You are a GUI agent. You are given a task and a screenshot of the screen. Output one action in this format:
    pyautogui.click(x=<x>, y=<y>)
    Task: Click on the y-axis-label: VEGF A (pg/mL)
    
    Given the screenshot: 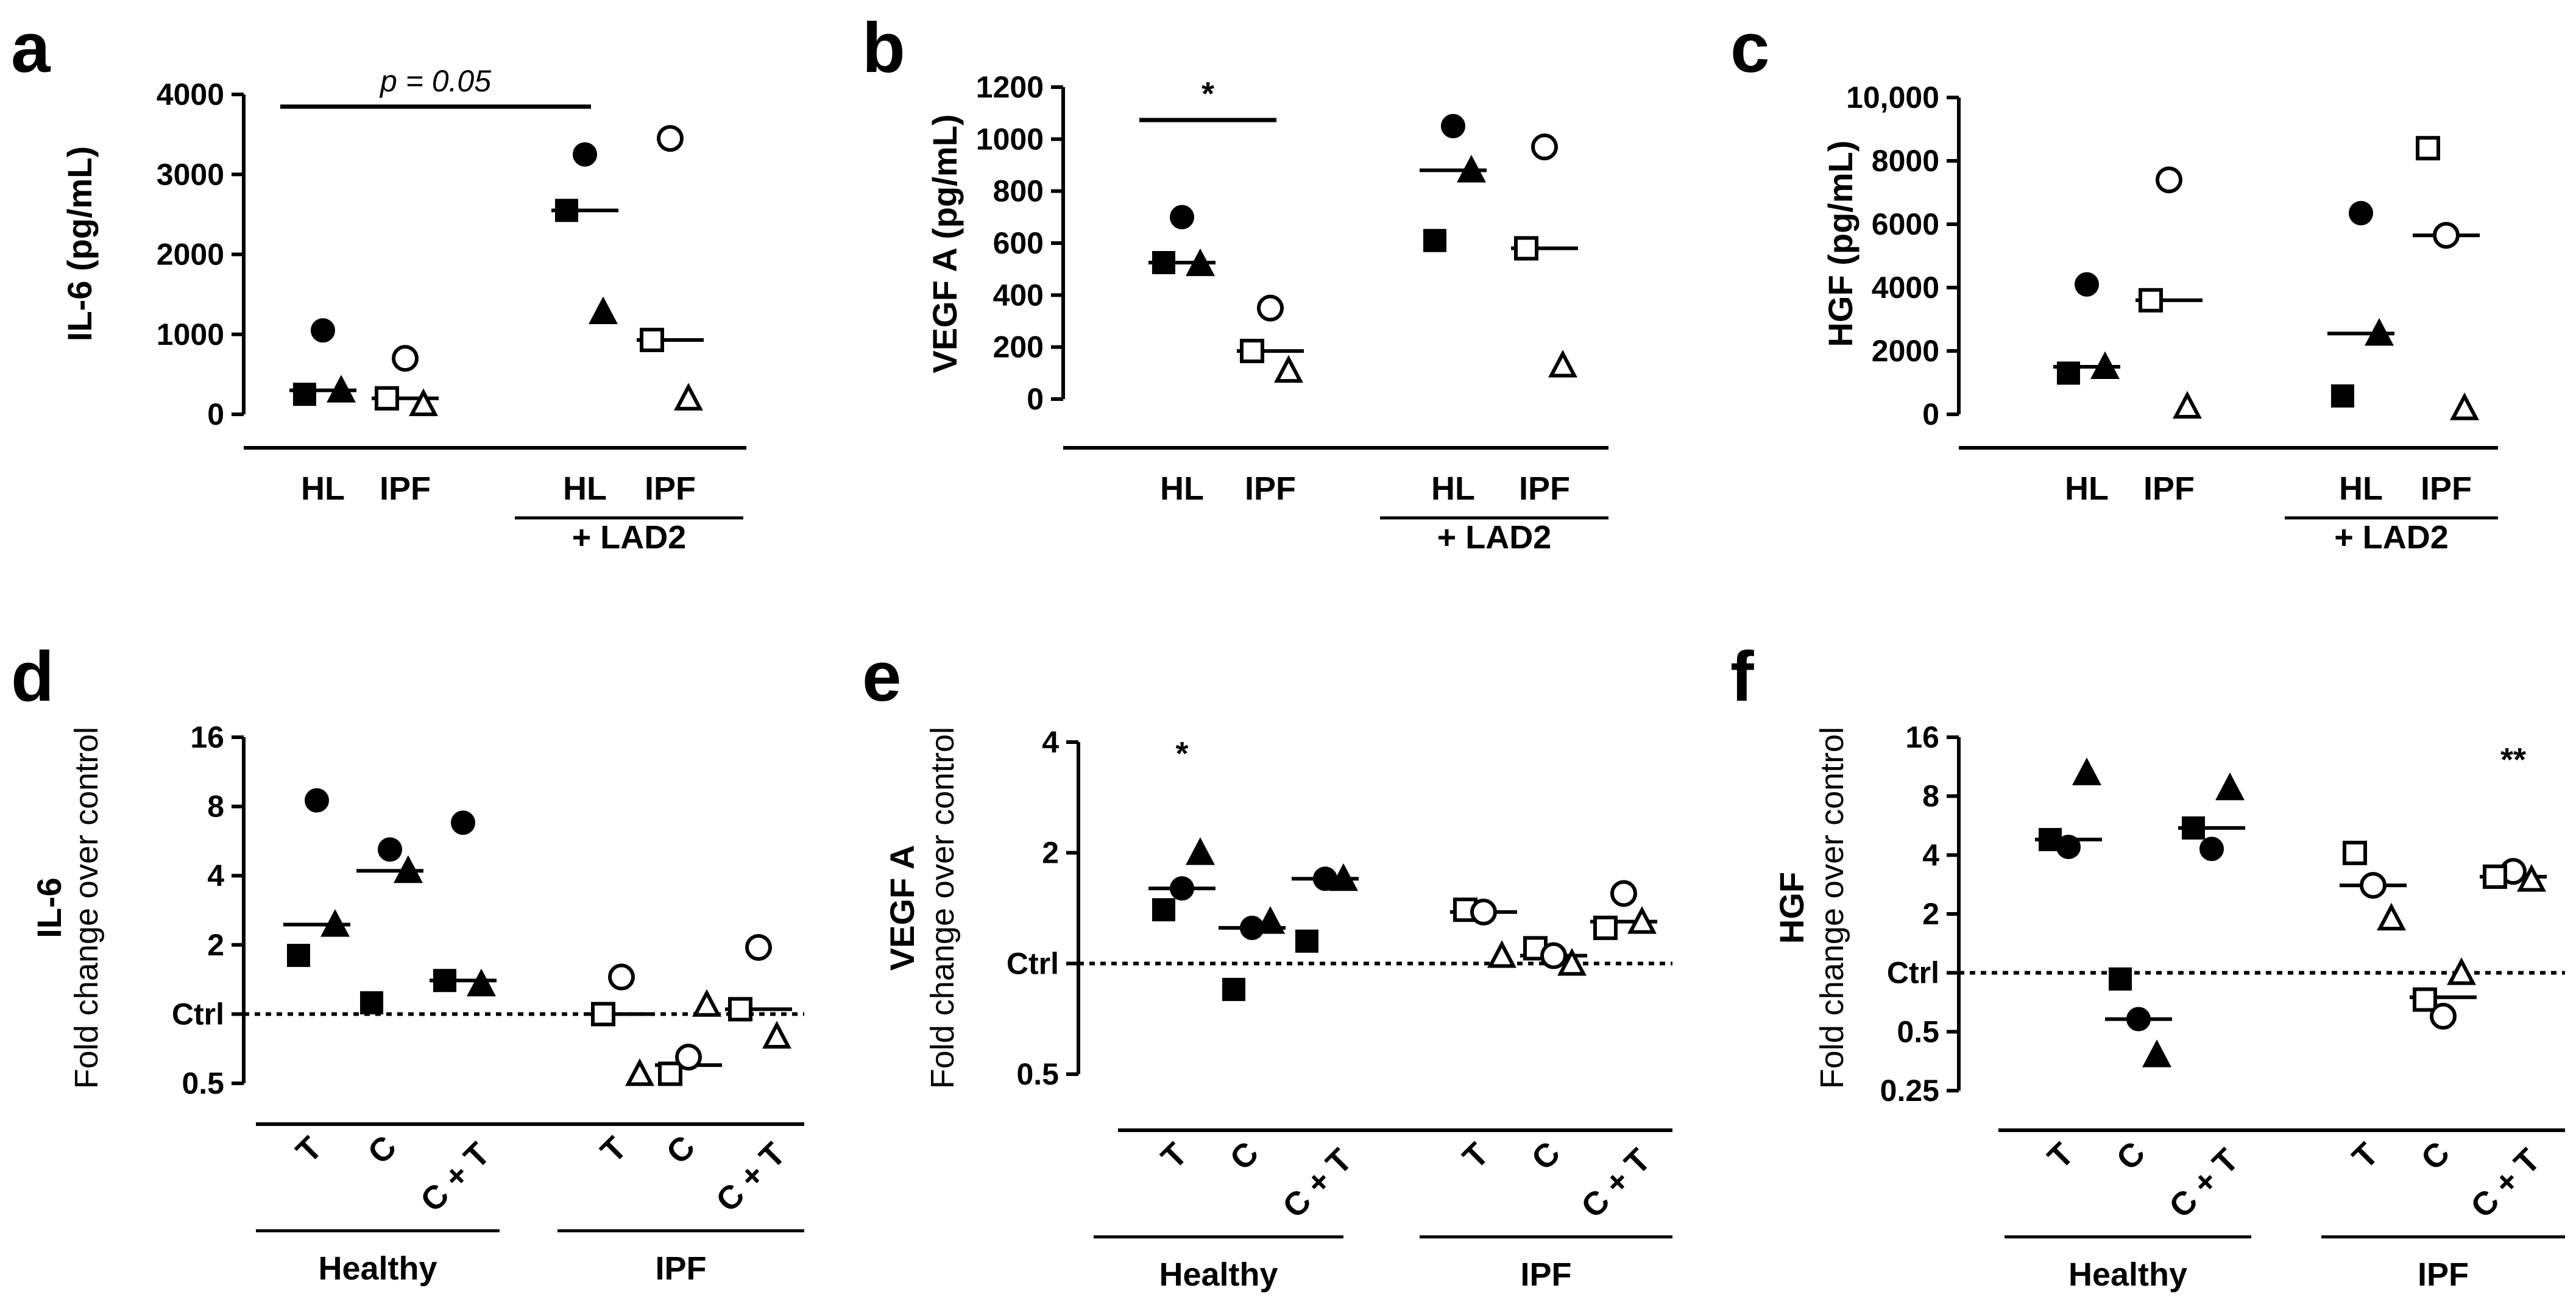 What is the action you would take?
    pyautogui.click(x=944, y=243)
    